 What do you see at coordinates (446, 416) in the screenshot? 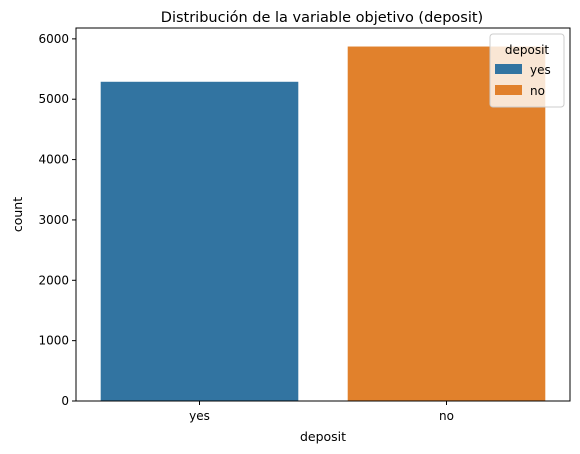
I see `x-tick-label-no: no` at bounding box center [446, 416].